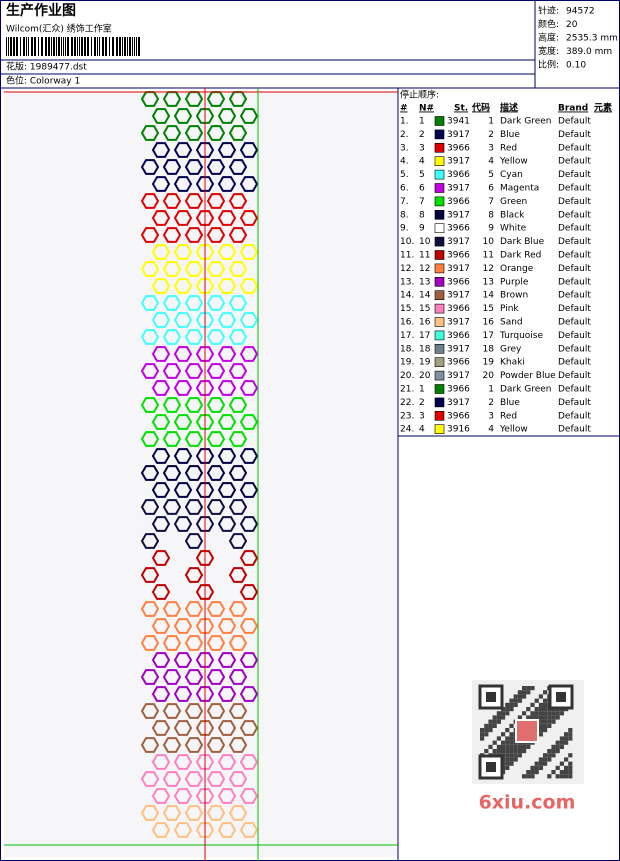 This screenshot has width=620, height=861. Describe the element at coordinates (404, 189) in the screenshot. I see `row-index: 6.` at that location.